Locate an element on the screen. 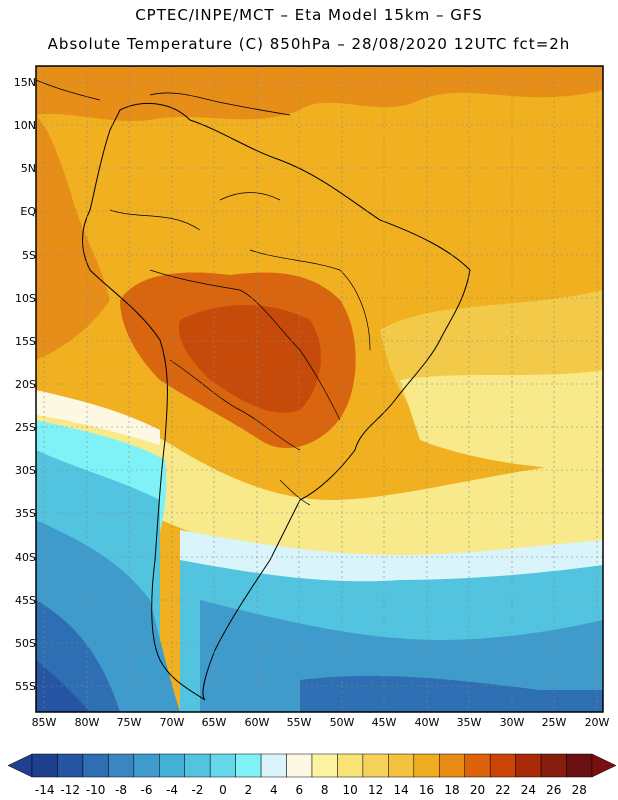  colorbar-arrow-right is located at coordinates (604, 765).